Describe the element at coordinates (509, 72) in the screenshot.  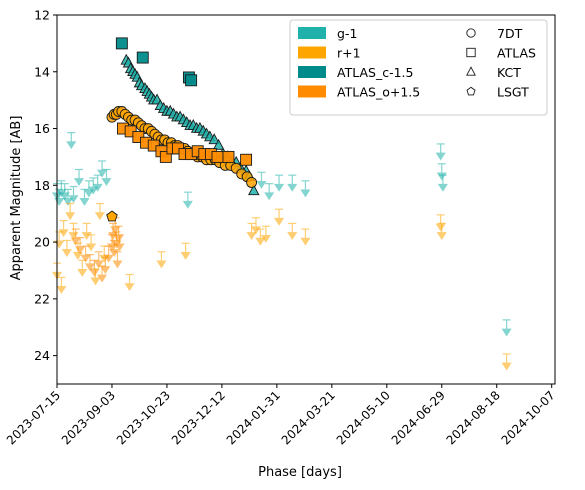
I see `legend-label: KCT` at that location.